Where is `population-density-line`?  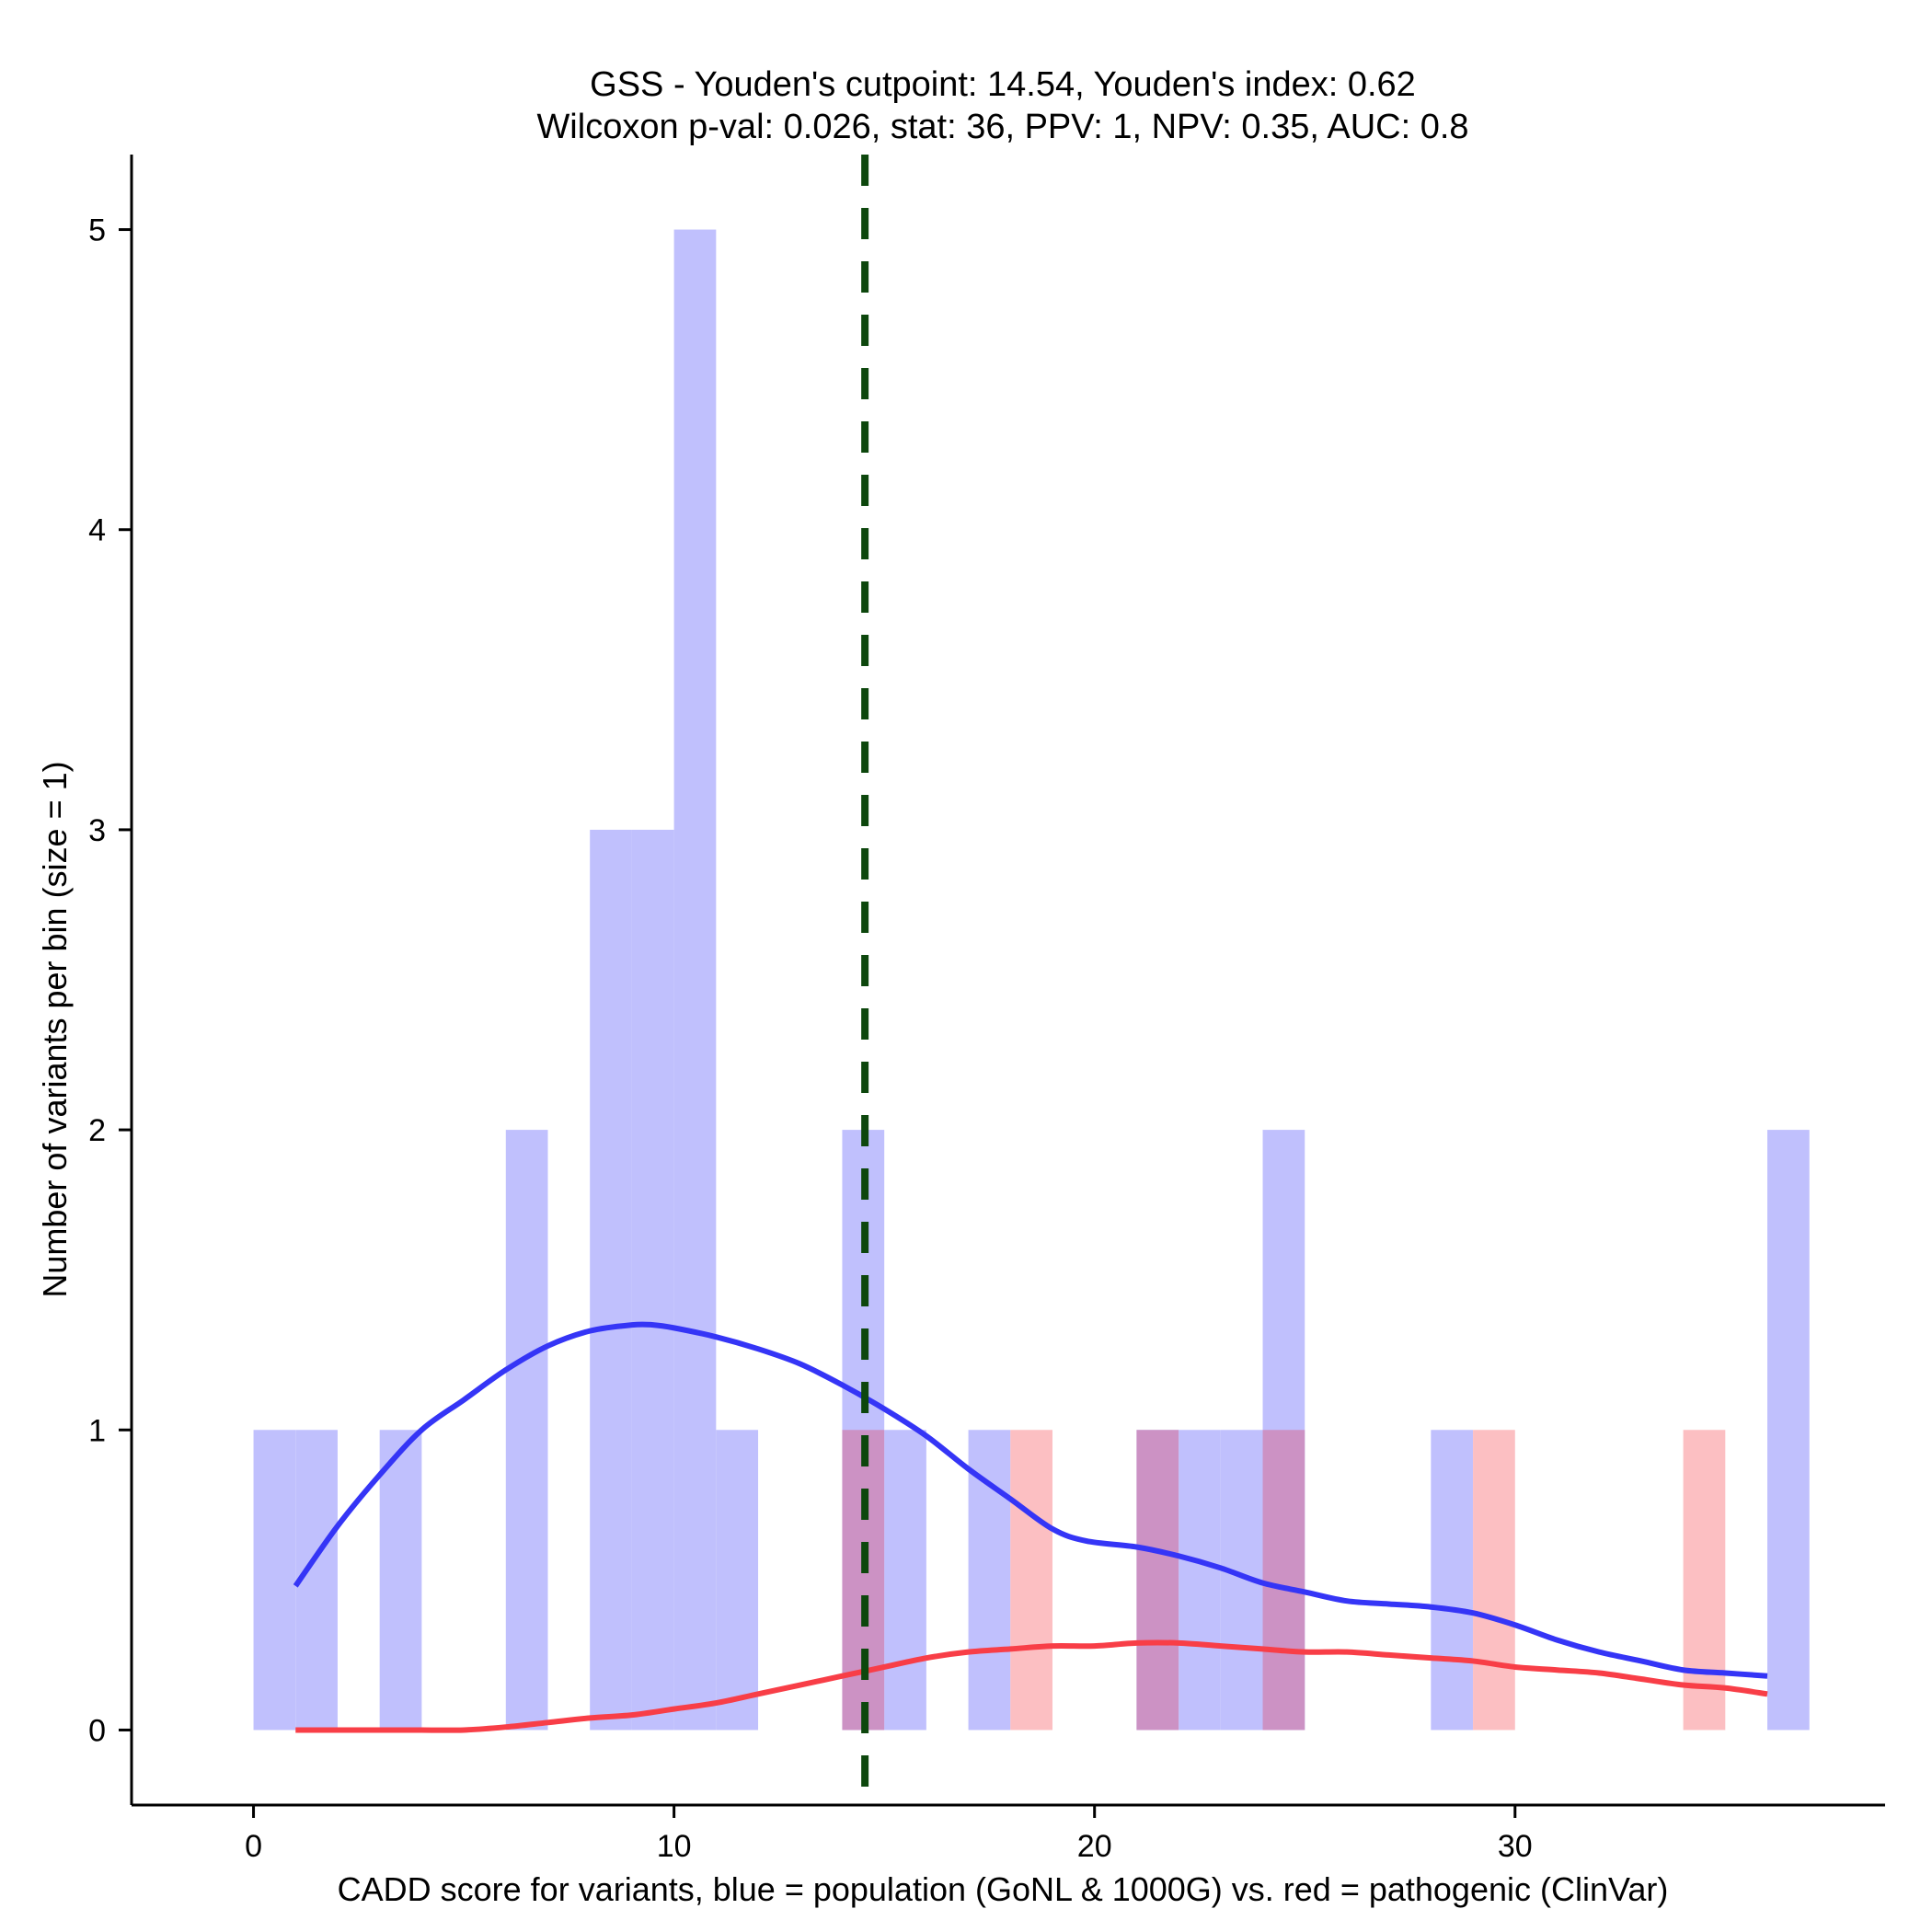
population-density-line is located at coordinates (1030, 1500).